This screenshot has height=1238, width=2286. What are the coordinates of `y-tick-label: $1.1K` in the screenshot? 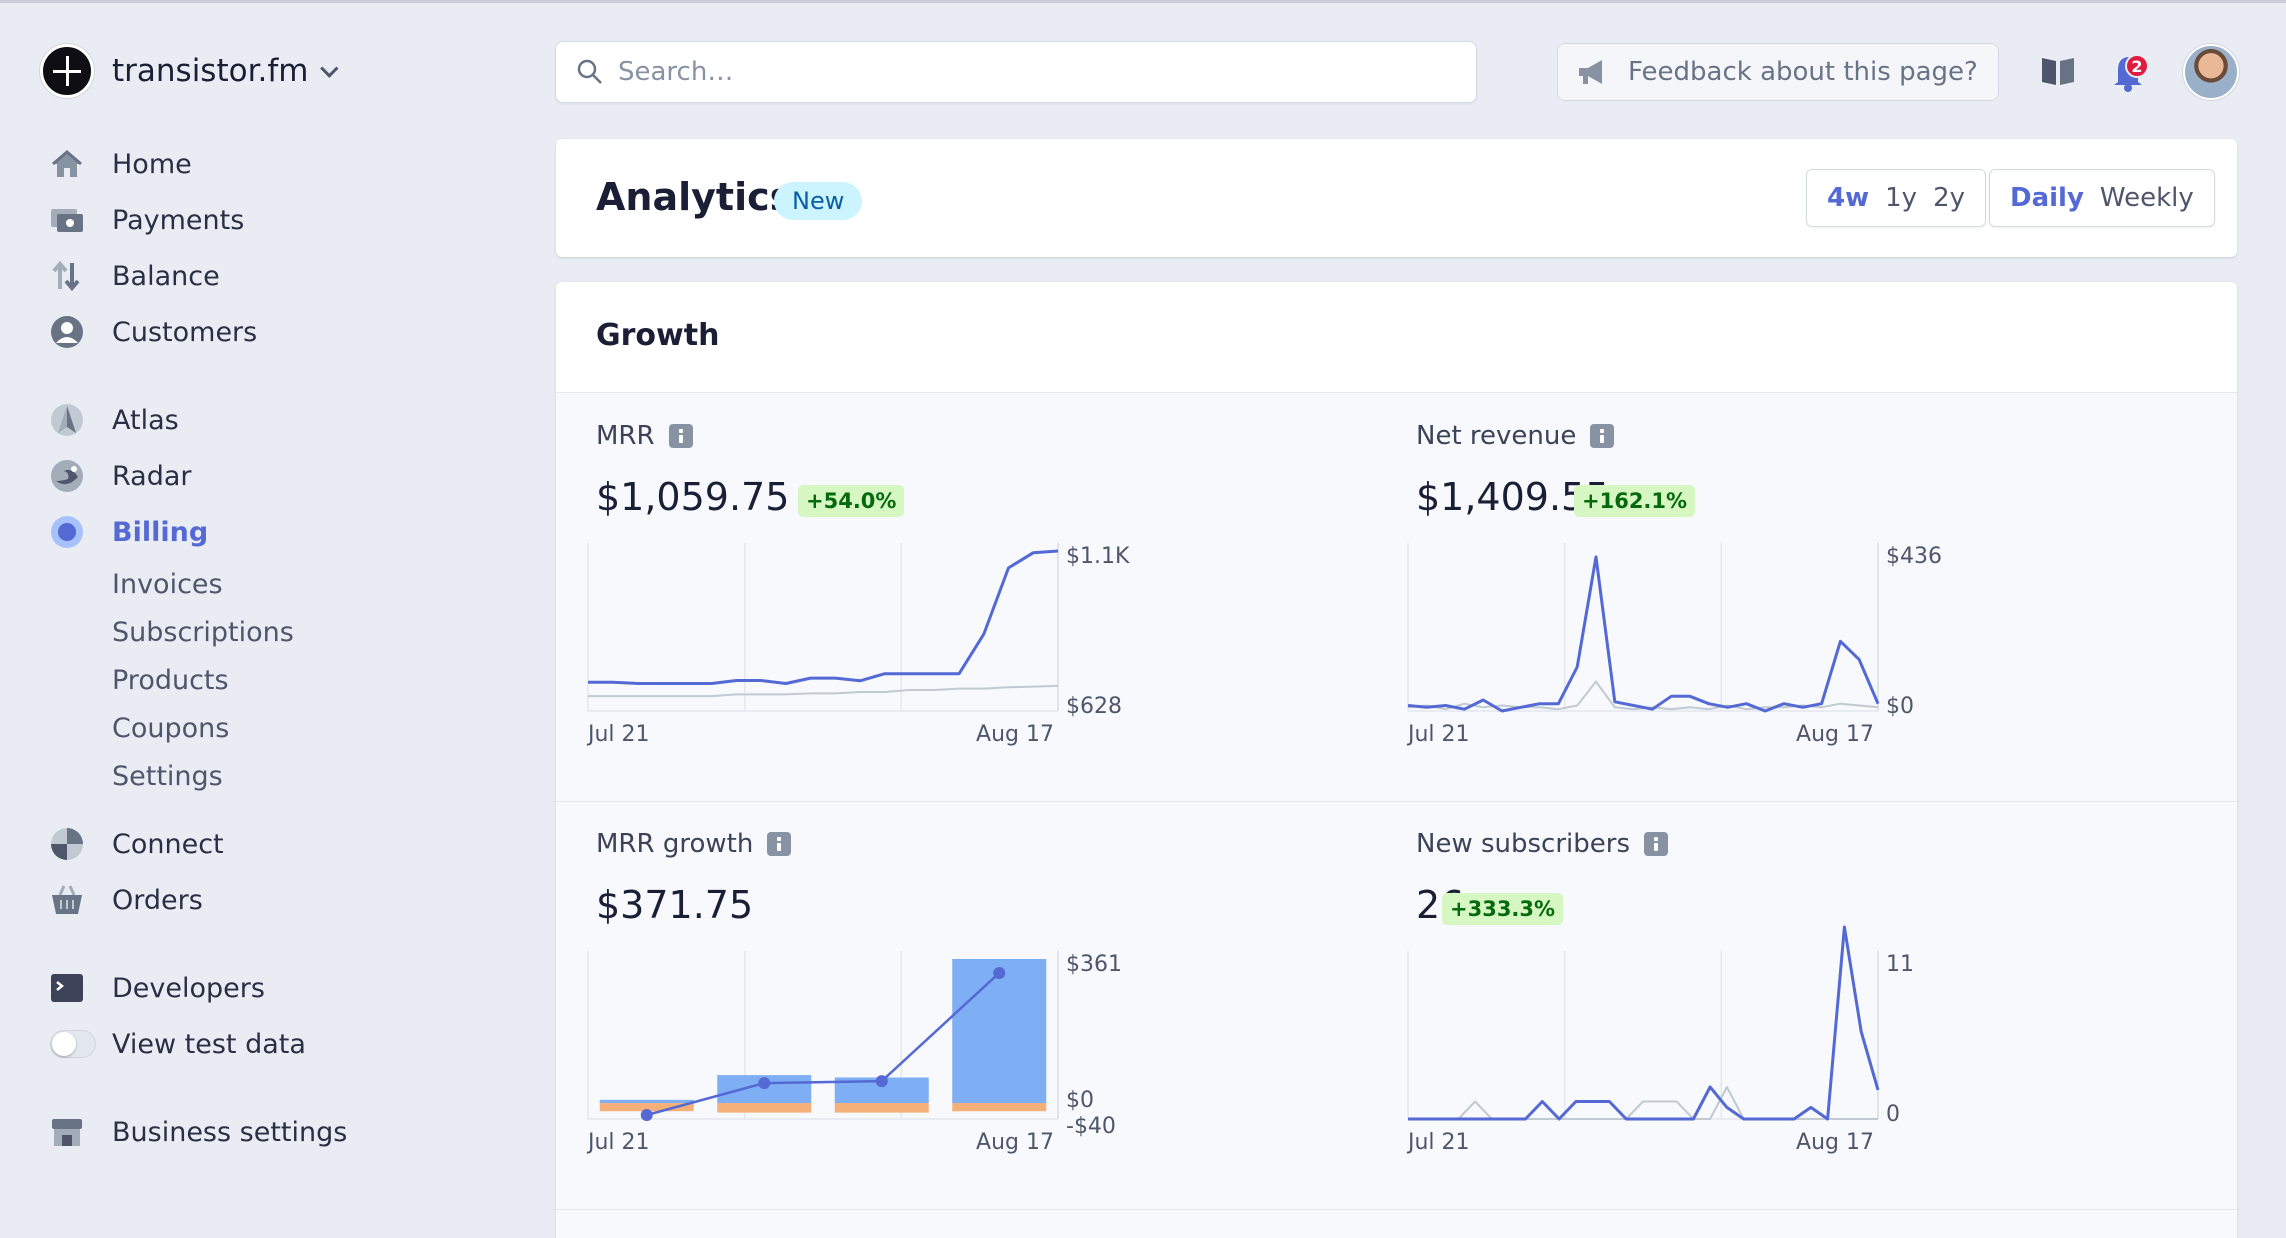 It's located at (1098, 556).